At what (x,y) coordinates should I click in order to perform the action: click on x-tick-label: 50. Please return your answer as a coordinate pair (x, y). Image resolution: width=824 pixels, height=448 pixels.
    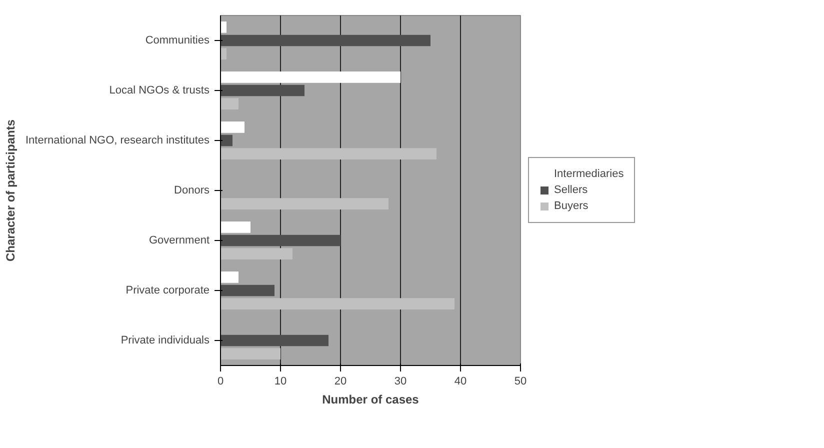
    Looking at the image, I should click on (520, 382).